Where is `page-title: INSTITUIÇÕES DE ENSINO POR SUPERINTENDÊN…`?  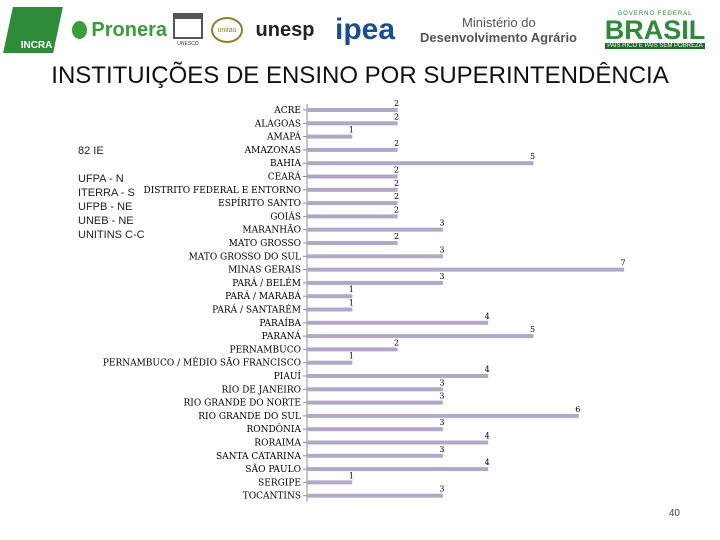 page-title: INSTITUIÇÕES DE ENSINO POR SUPERINTENDÊN… is located at coordinates (360, 75).